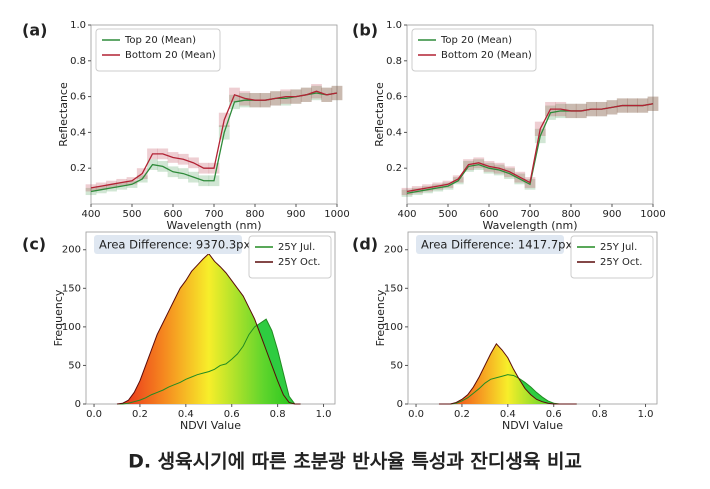  Describe the element at coordinates (34, 30) in the screenshot. I see `panel-label: (a)` at that location.